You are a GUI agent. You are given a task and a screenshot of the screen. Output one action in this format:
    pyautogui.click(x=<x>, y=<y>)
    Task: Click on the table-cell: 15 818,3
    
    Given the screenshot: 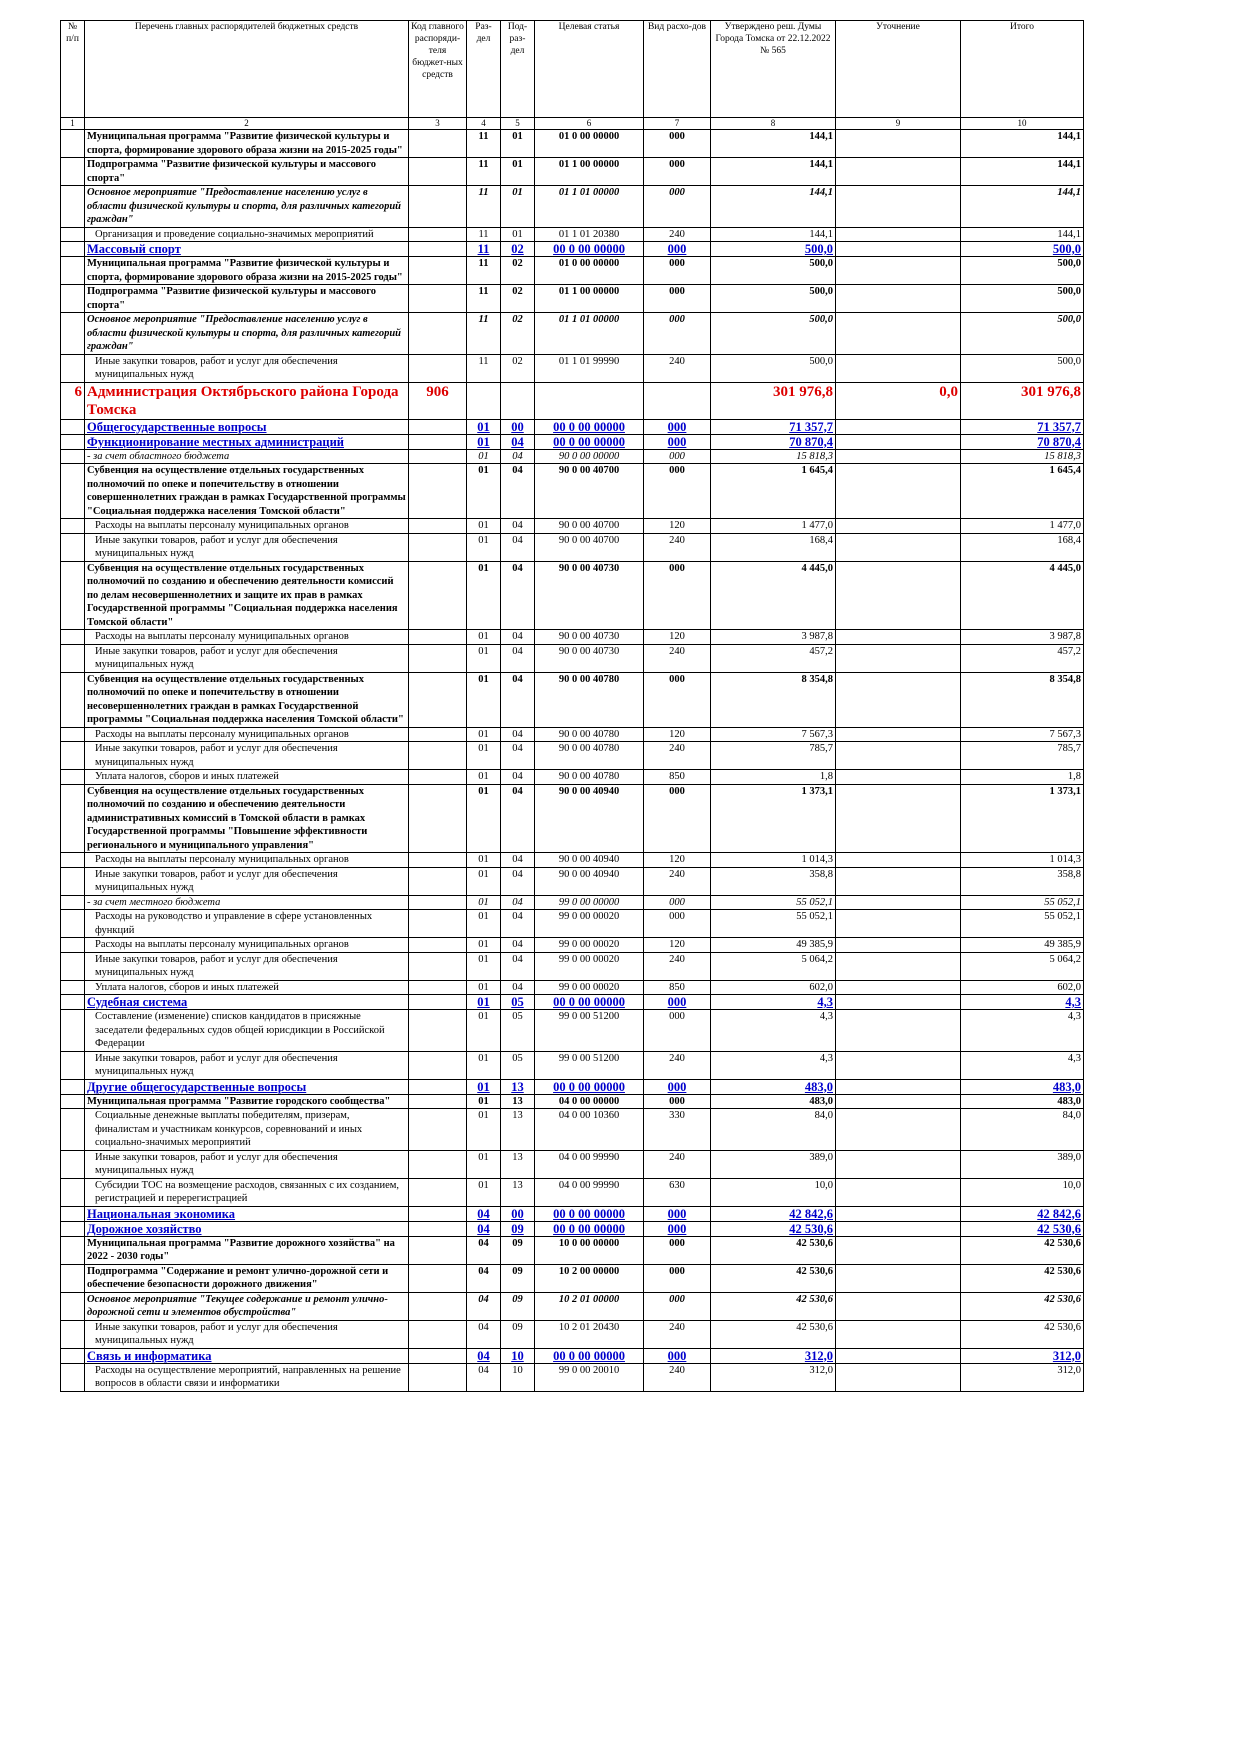 What is the action you would take?
    pyautogui.click(x=1022, y=456)
    